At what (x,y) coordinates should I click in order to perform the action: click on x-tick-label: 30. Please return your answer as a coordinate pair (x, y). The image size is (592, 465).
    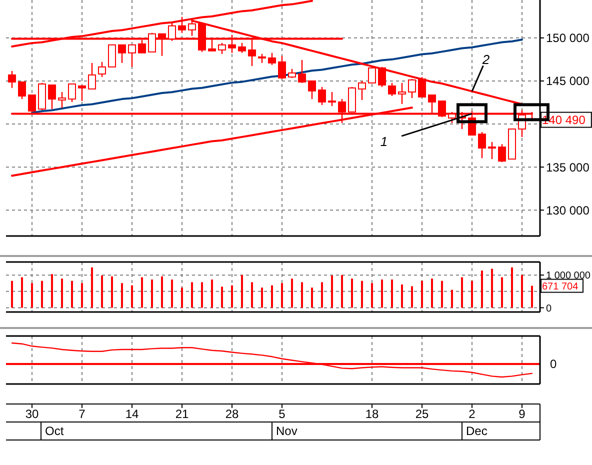
    Looking at the image, I should click on (32, 414).